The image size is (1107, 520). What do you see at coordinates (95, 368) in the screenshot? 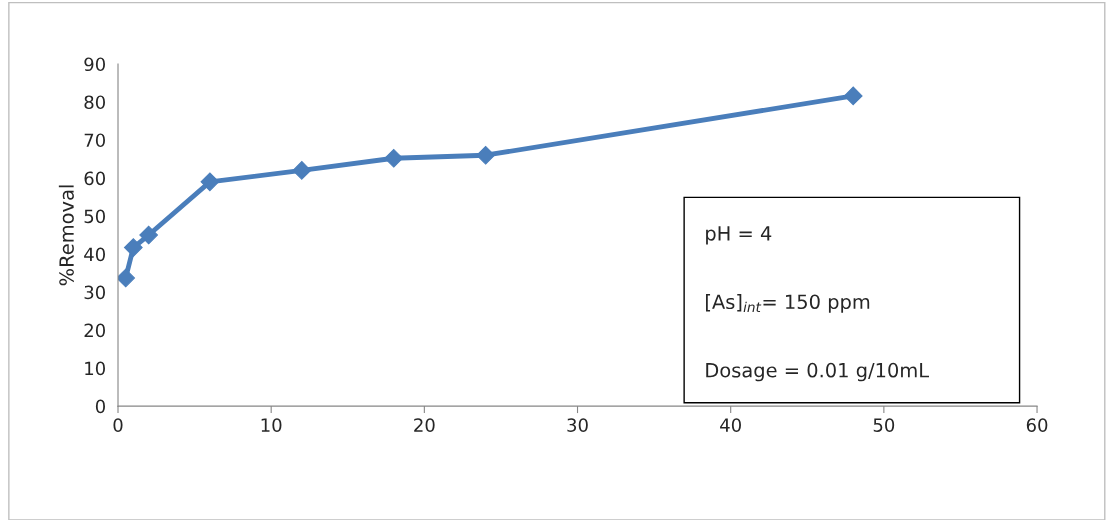
I see `y-tick-label: 10` at bounding box center [95, 368].